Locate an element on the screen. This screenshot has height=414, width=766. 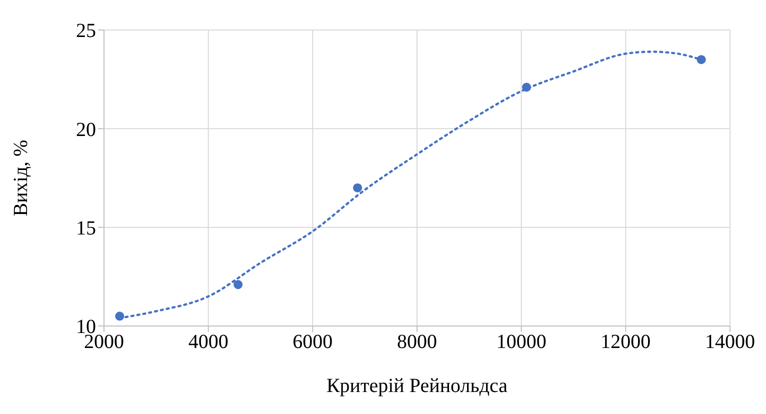
y-tick-label: 25 is located at coordinates (86, 31).